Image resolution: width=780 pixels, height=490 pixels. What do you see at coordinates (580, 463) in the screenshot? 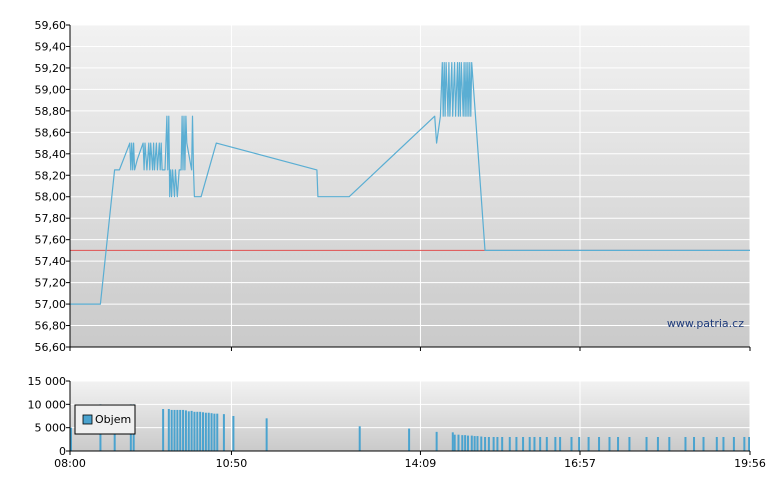
I see `x-tick-label: 16:57` at bounding box center [580, 463].